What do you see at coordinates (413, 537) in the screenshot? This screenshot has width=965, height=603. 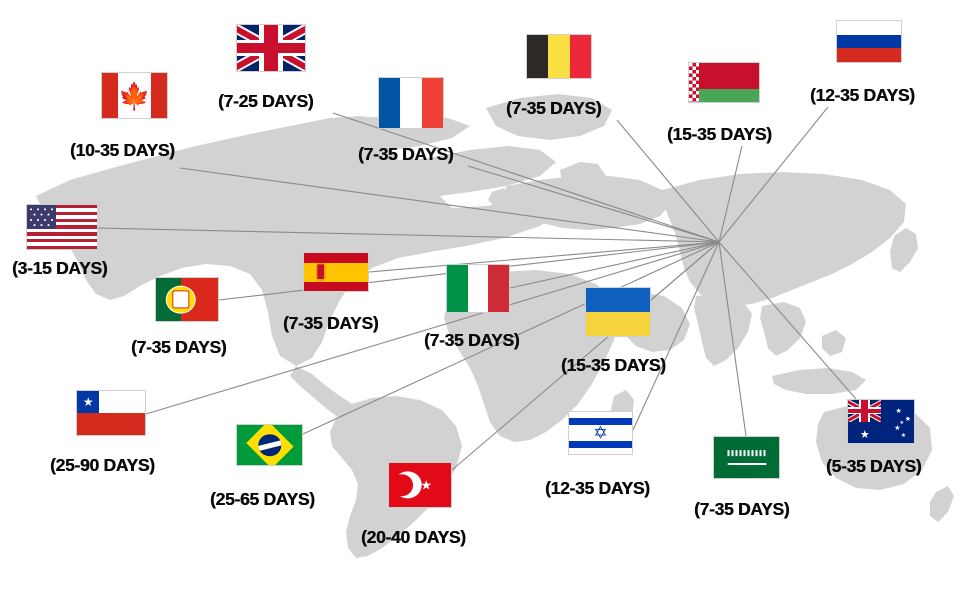 I see `shipping-days-label-turkey: (20-40 DAYS)` at bounding box center [413, 537].